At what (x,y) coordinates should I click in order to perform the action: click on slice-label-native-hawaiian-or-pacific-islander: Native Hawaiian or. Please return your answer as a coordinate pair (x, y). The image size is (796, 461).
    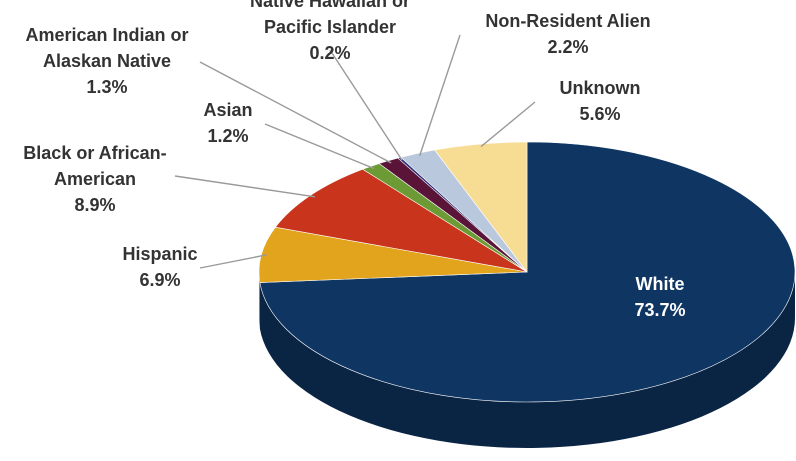
    Looking at the image, I should click on (330, 5).